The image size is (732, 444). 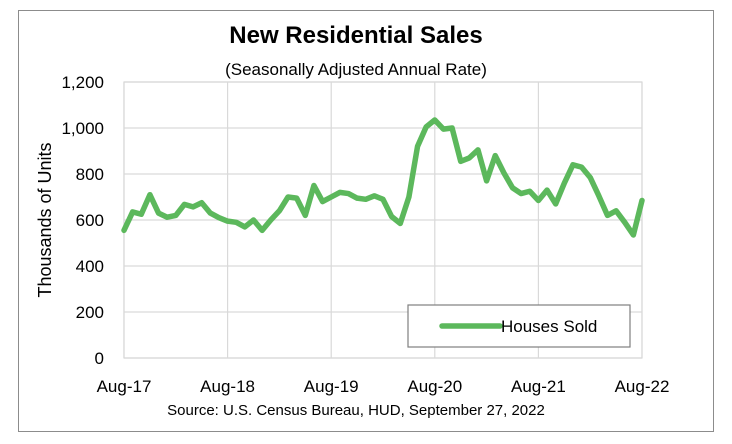 I want to click on y-tick-label: 200, so click(x=90, y=312).